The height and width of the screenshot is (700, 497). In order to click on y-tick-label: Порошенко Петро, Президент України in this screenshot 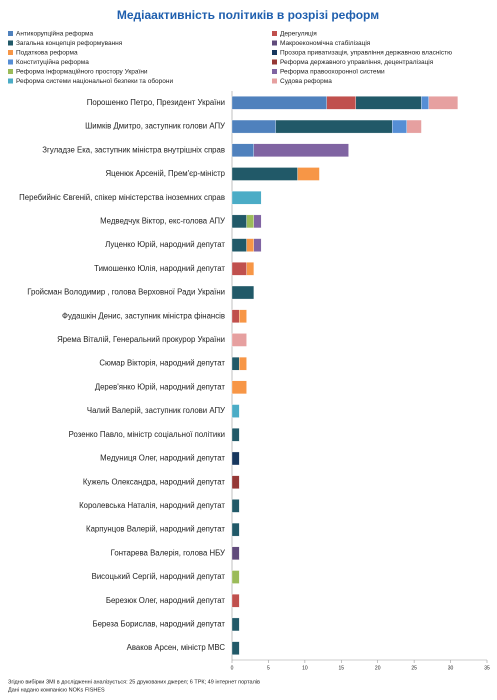, I will do `click(156, 102)`.